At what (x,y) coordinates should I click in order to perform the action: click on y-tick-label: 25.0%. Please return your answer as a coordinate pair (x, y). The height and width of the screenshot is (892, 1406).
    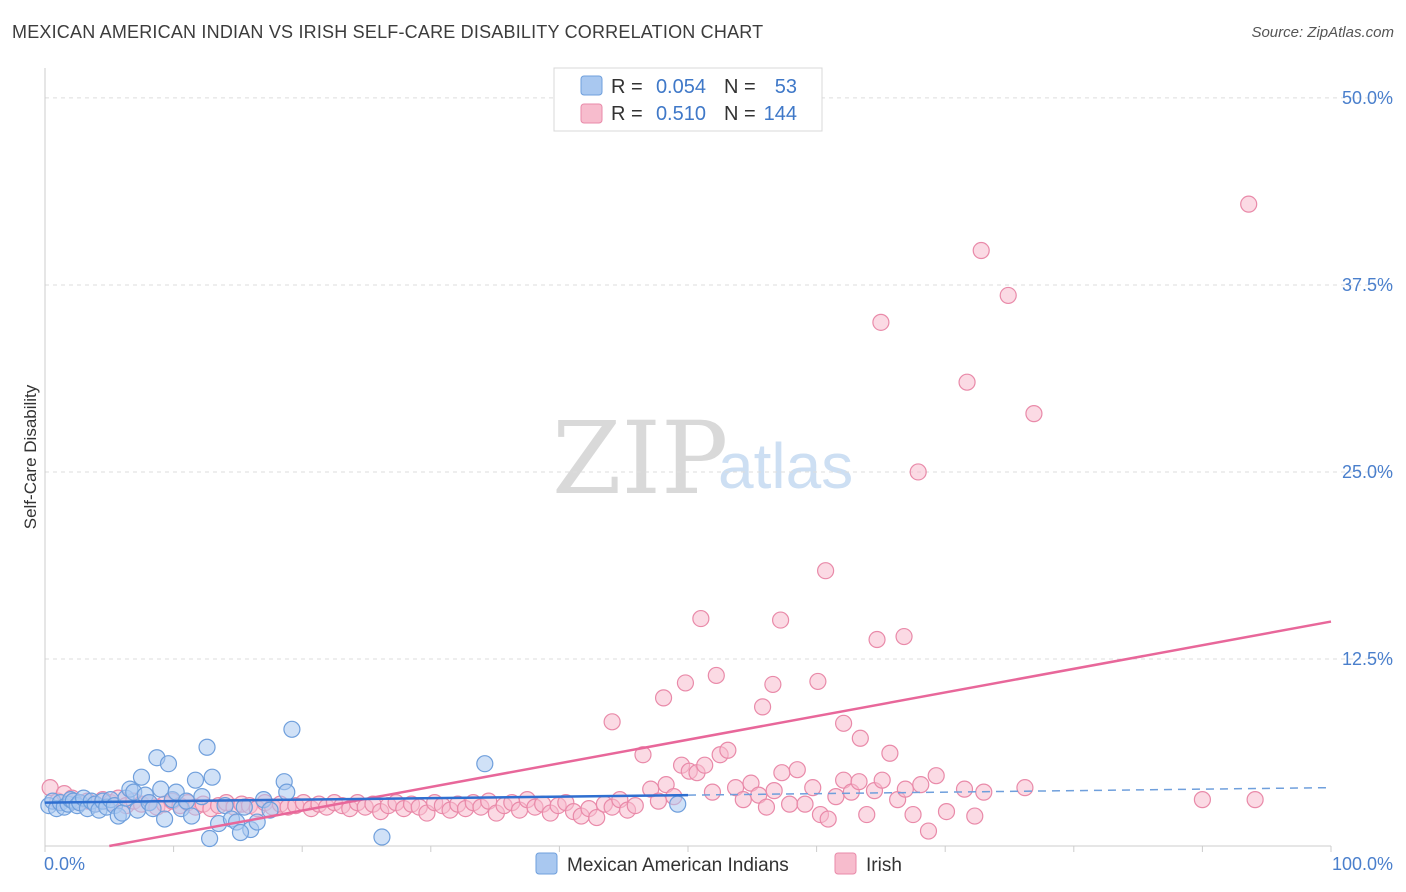
    Looking at the image, I should click on (1367, 472).